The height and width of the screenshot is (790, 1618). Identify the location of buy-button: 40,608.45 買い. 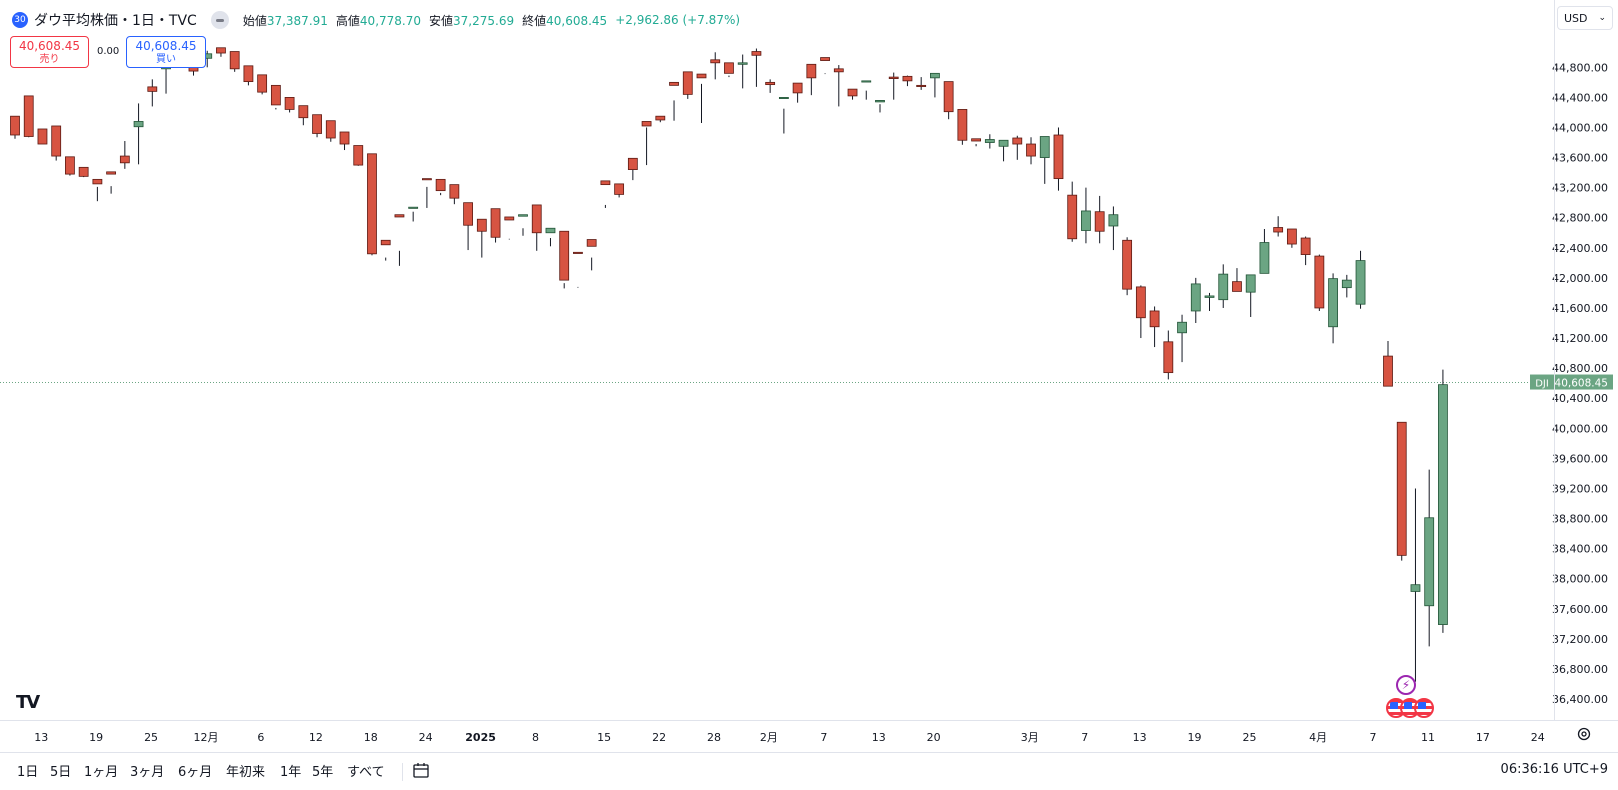
(166, 52).